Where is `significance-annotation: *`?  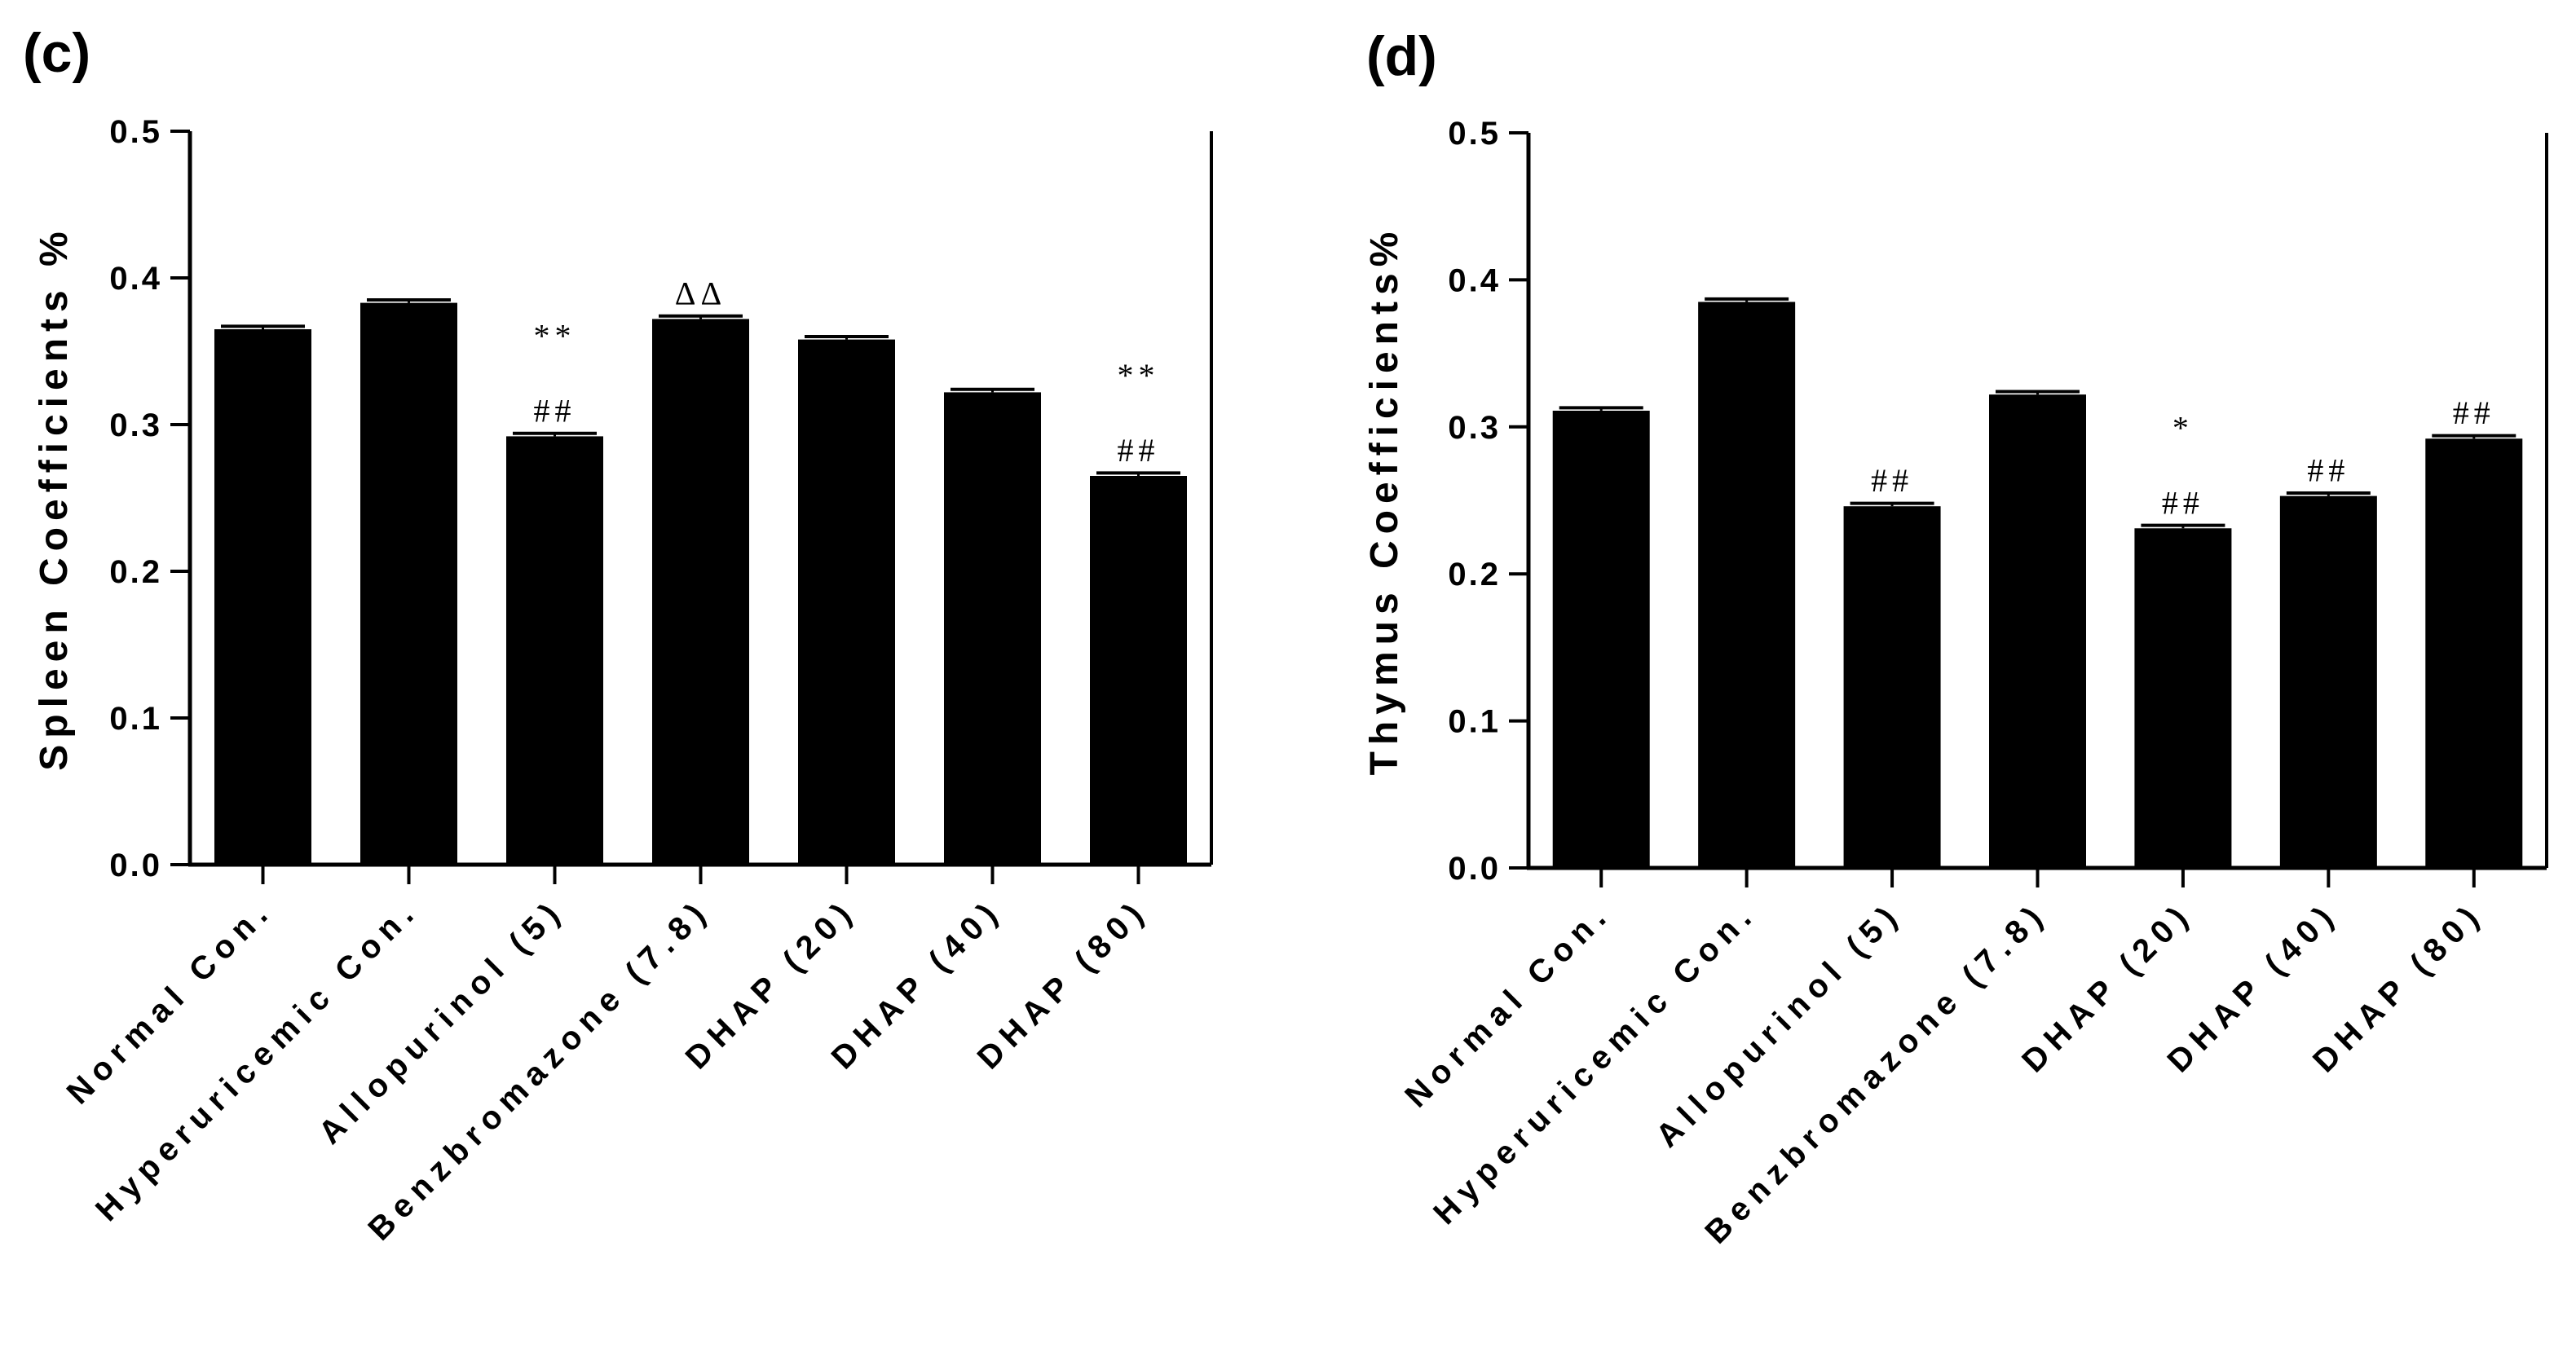 significance-annotation: * is located at coordinates (2183, 427).